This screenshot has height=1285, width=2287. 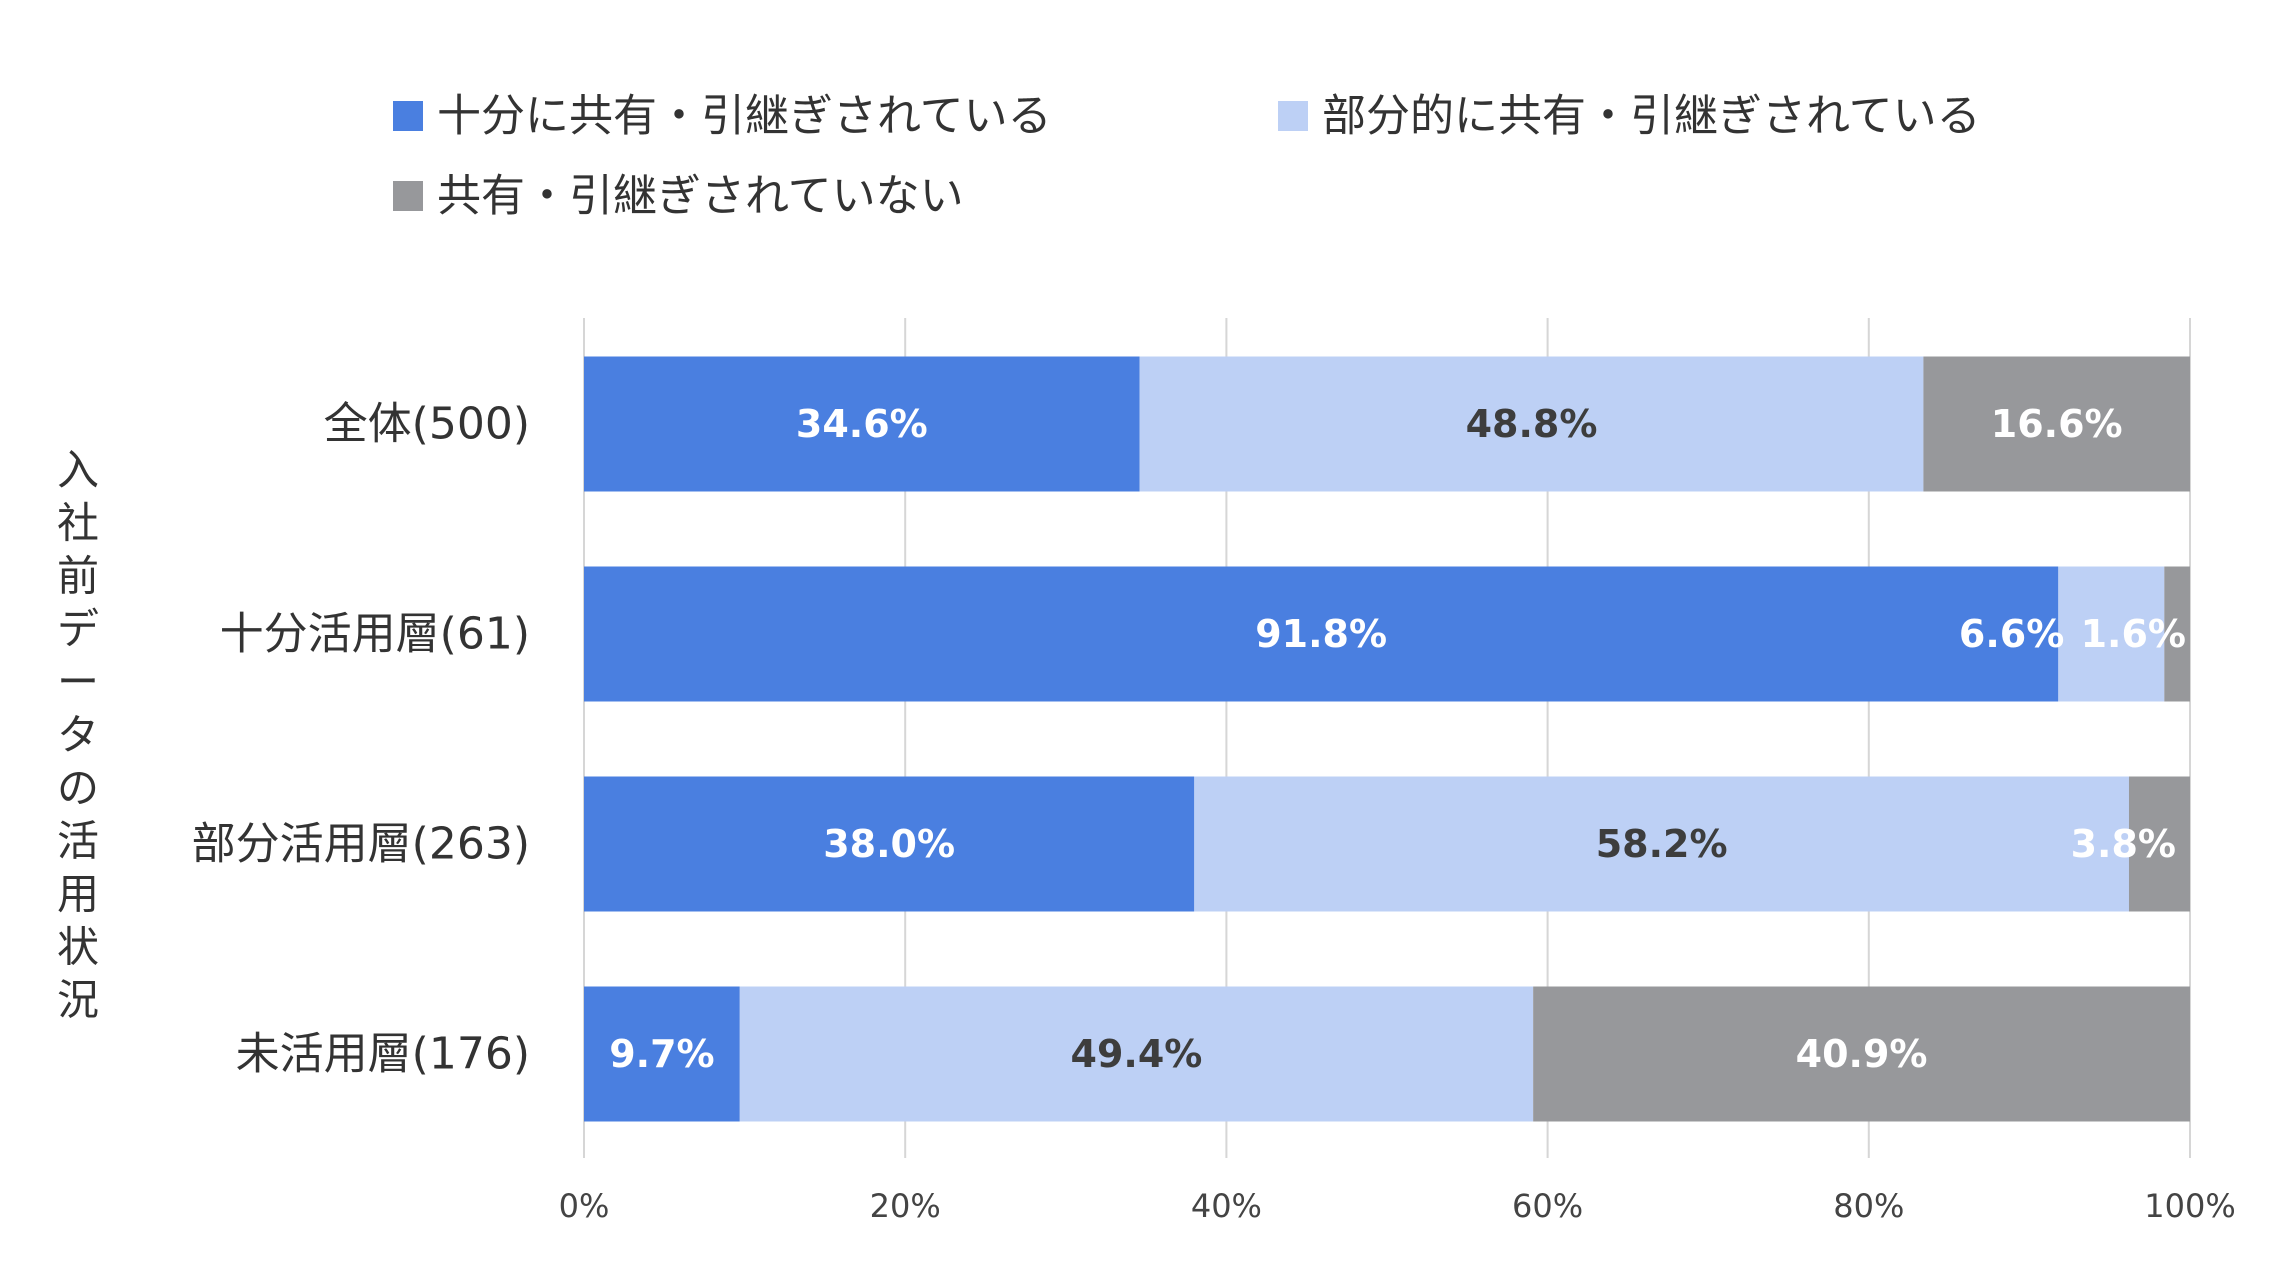 I want to click on x-tick-label: 40%, so click(x=1226, y=1206).